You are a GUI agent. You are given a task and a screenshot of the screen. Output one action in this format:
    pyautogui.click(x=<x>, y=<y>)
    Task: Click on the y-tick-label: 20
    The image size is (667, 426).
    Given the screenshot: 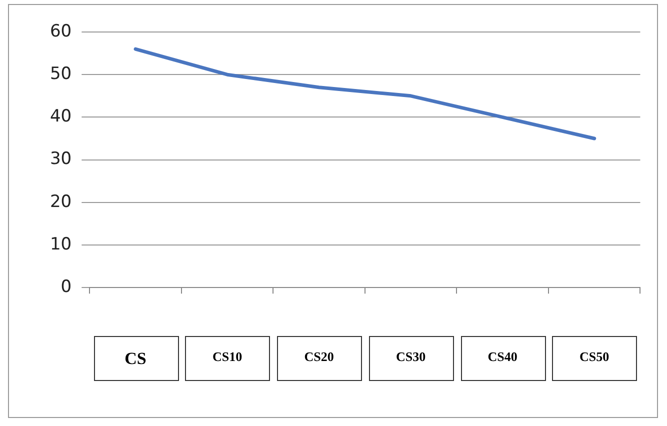 What is the action you would take?
    pyautogui.click(x=61, y=202)
    